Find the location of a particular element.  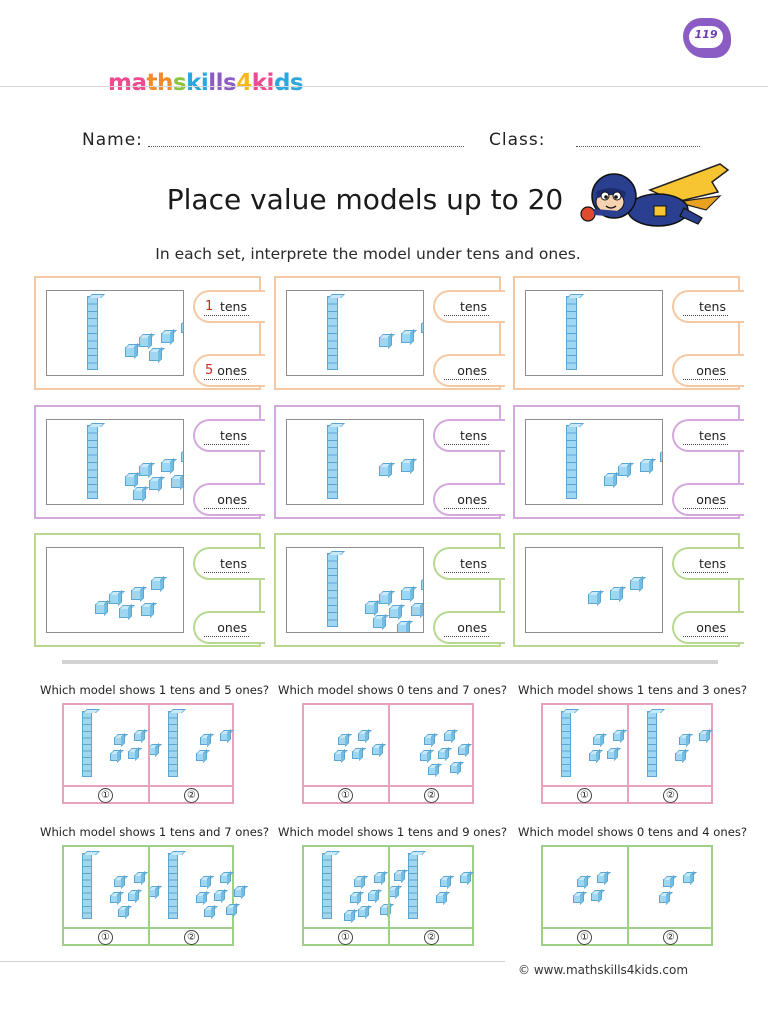

footer-divider is located at coordinates (252, 961).